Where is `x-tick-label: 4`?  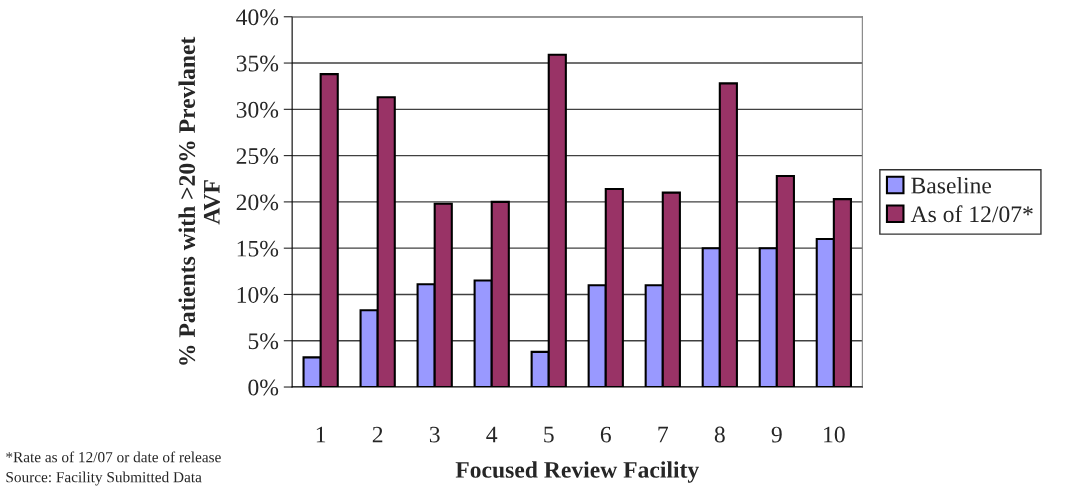 x-tick-label: 4 is located at coordinates (492, 434).